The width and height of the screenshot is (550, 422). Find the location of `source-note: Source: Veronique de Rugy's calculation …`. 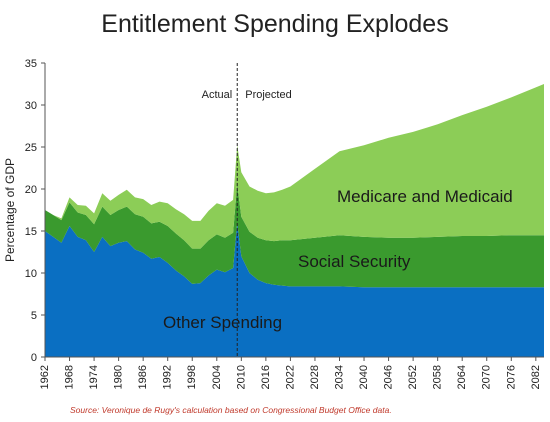

source-note: Source: Veronique de Rugy's calculation … is located at coordinates (231, 410).